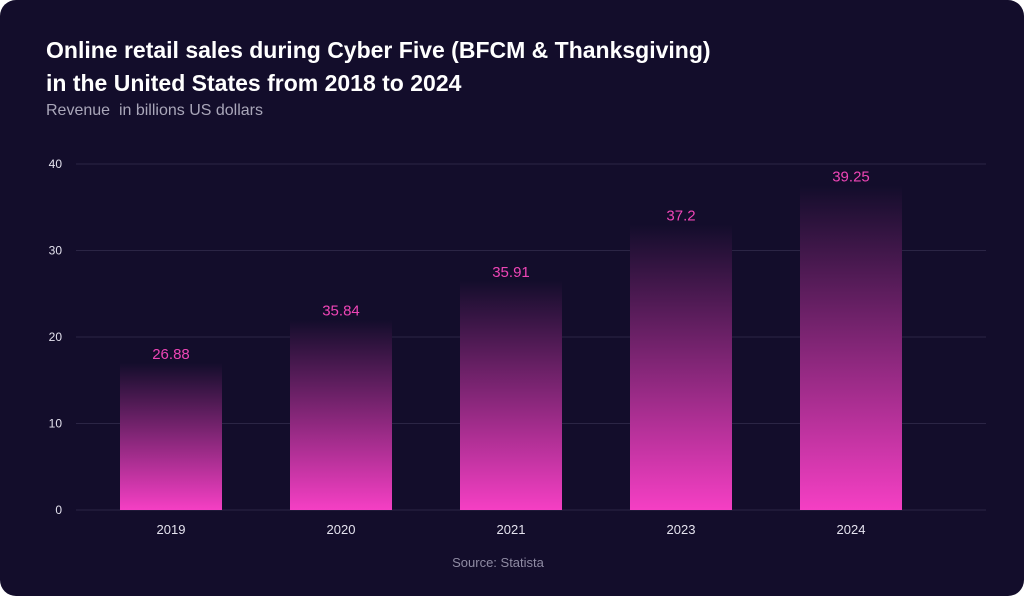  I want to click on bar-2020, so click(341, 414).